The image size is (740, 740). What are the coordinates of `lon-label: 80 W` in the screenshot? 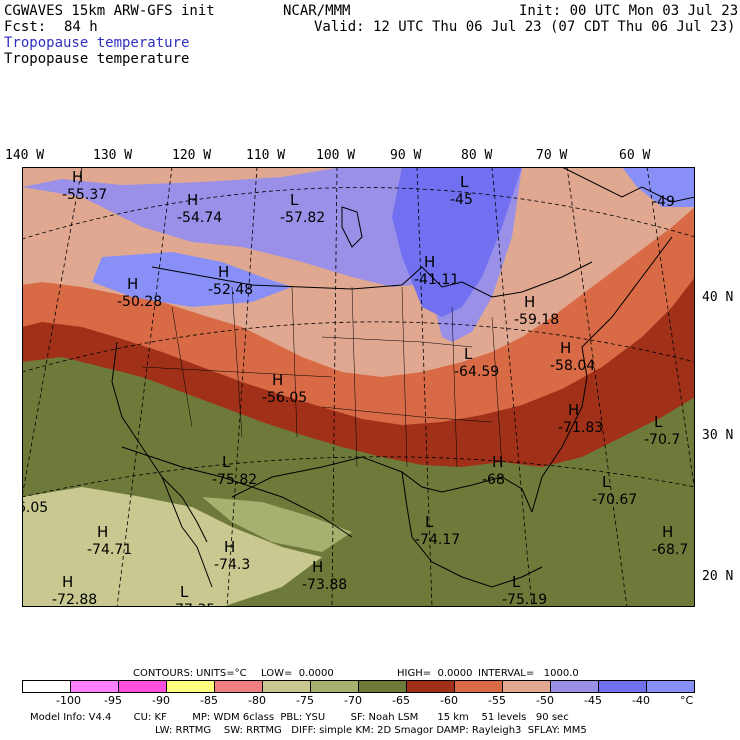 It's located at (477, 155).